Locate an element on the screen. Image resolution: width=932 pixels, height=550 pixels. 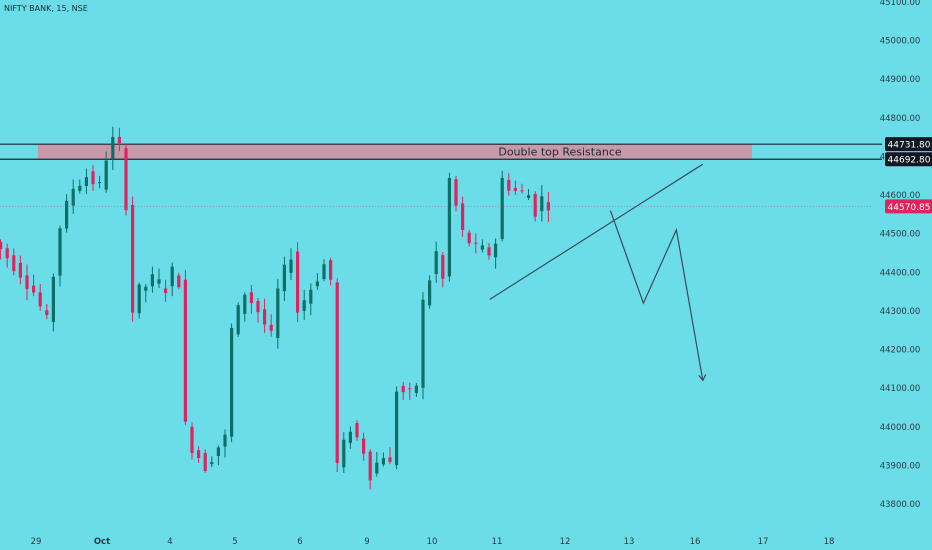
drawings-layer is located at coordinates (598, 272).